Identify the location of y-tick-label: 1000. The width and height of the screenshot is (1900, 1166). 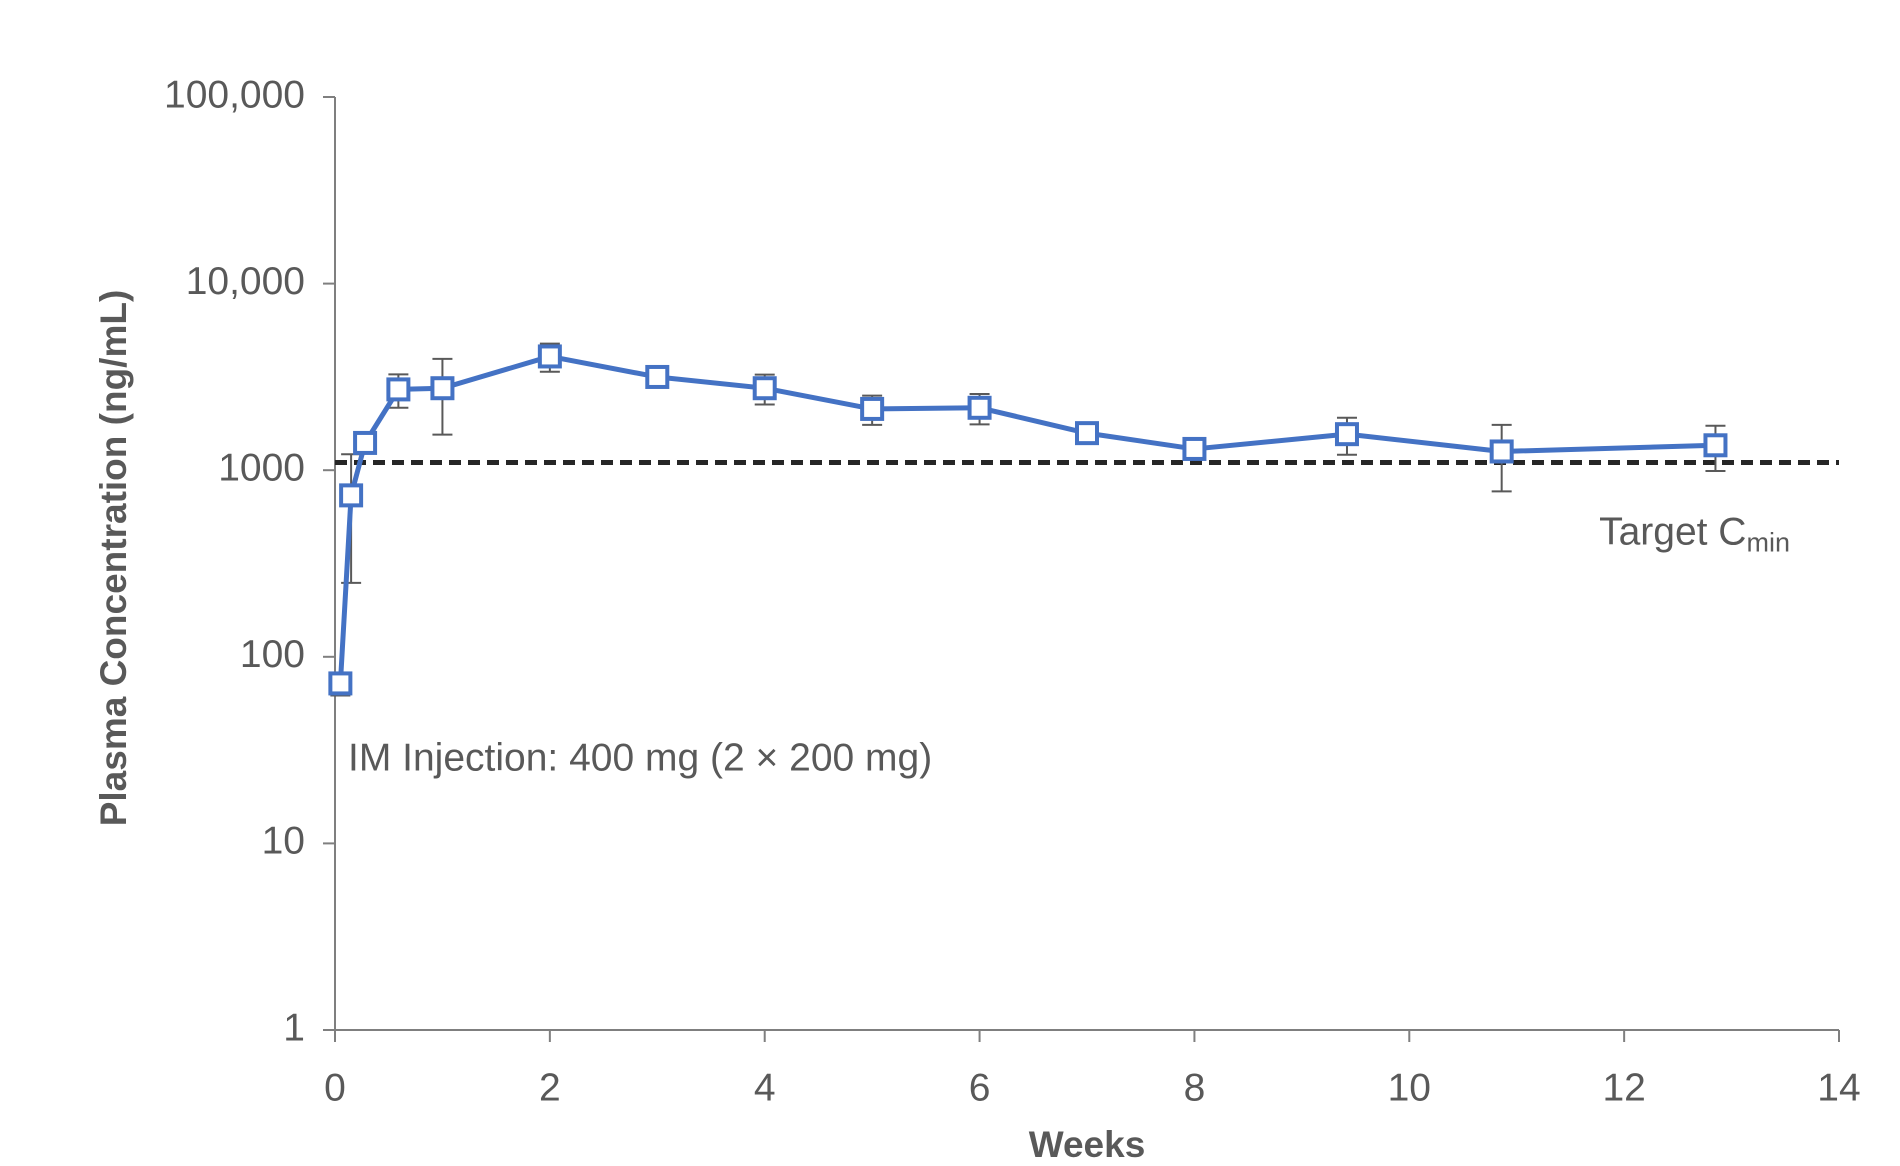
(261, 467).